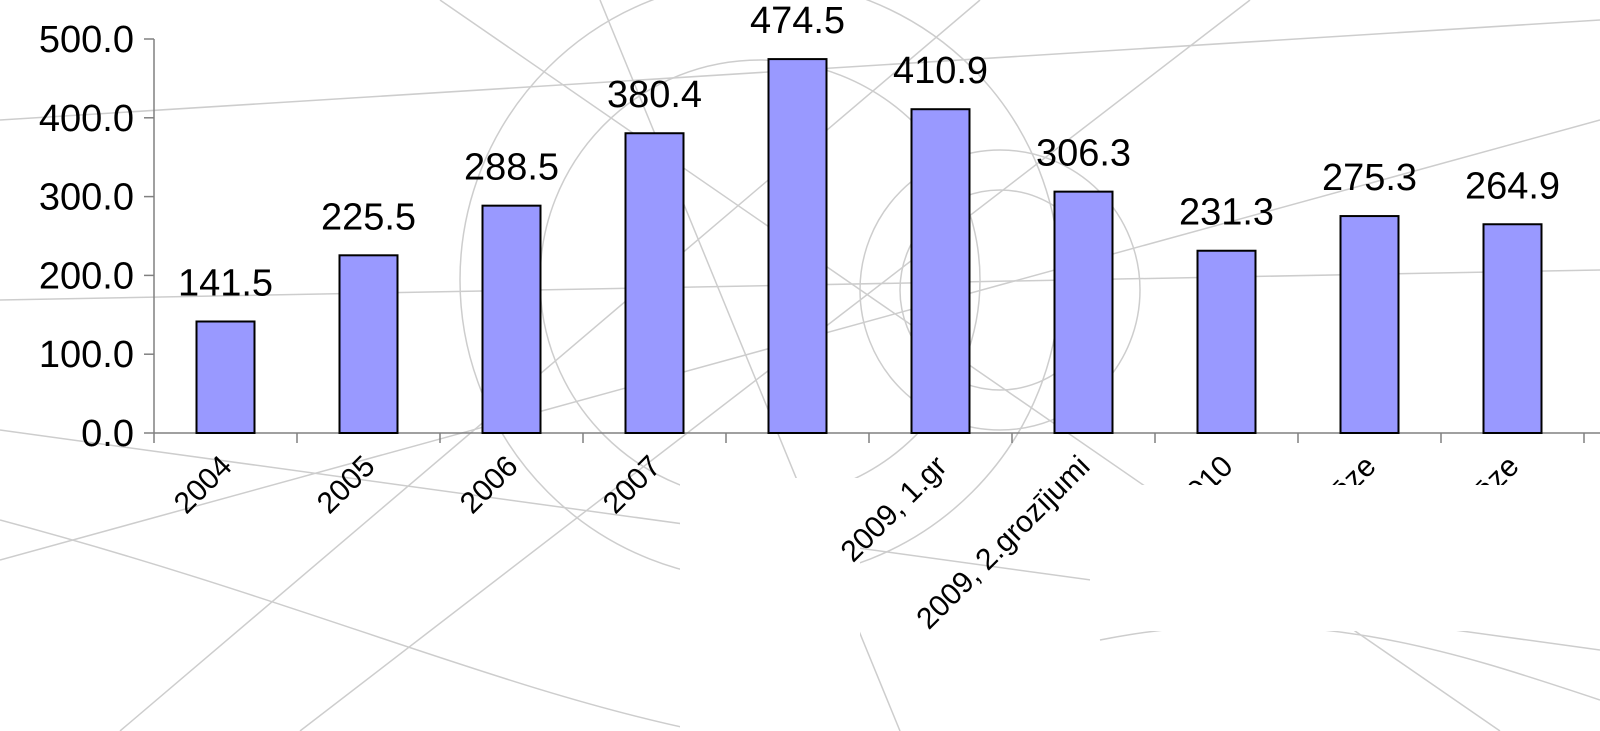 The width and height of the screenshot is (1600, 731). I want to click on data-label: 225.5, so click(368, 217).